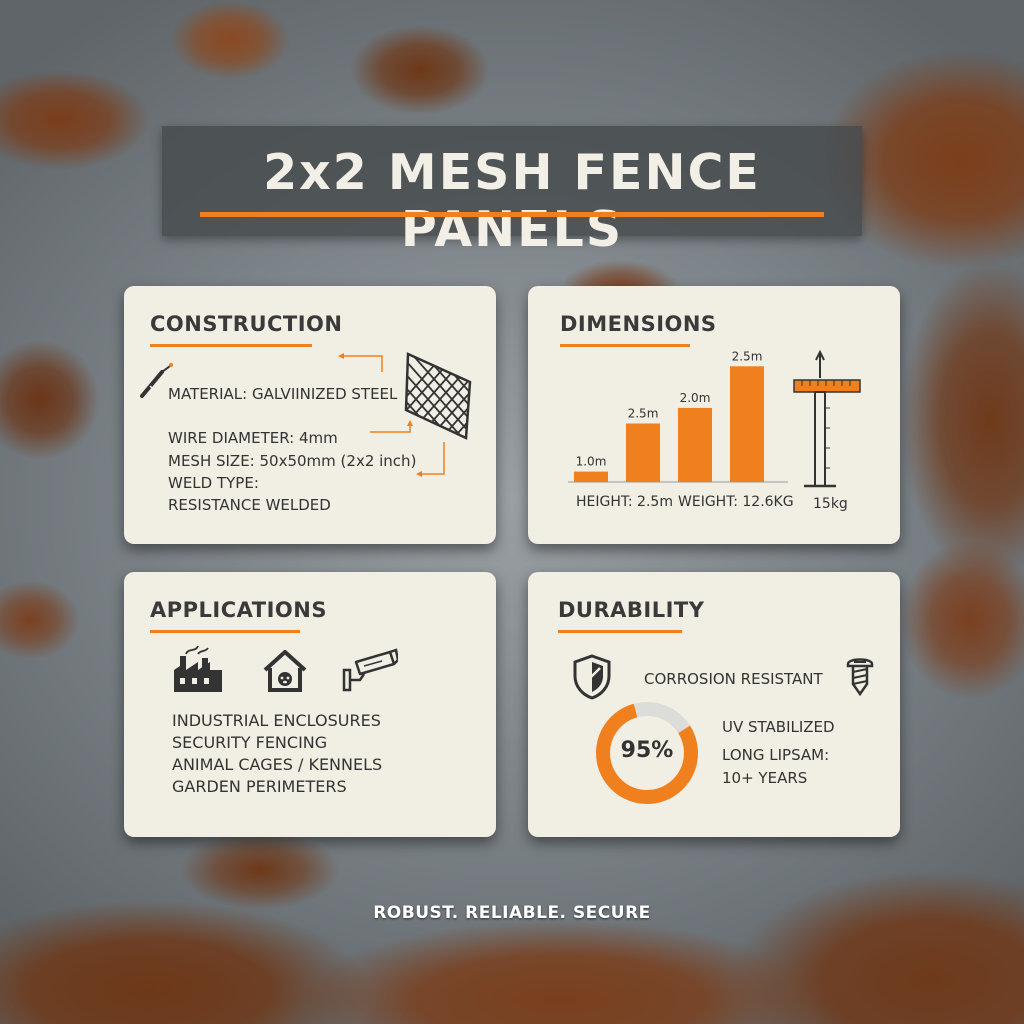 The image size is (1024, 1024). I want to click on shield-icon, so click(592, 677).